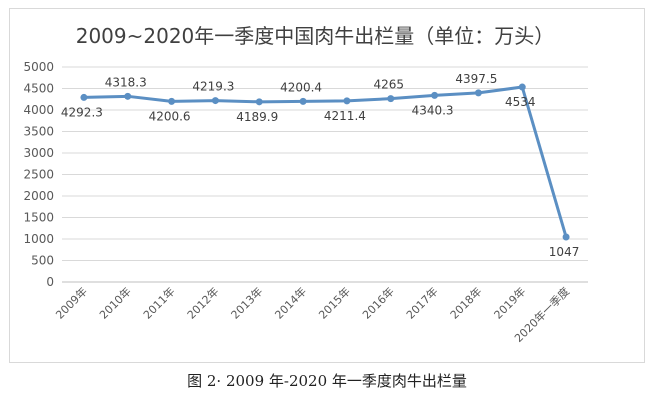 The width and height of the screenshot is (654, 409). I want to click on y-tick-label: 3500, so click(38, 132).